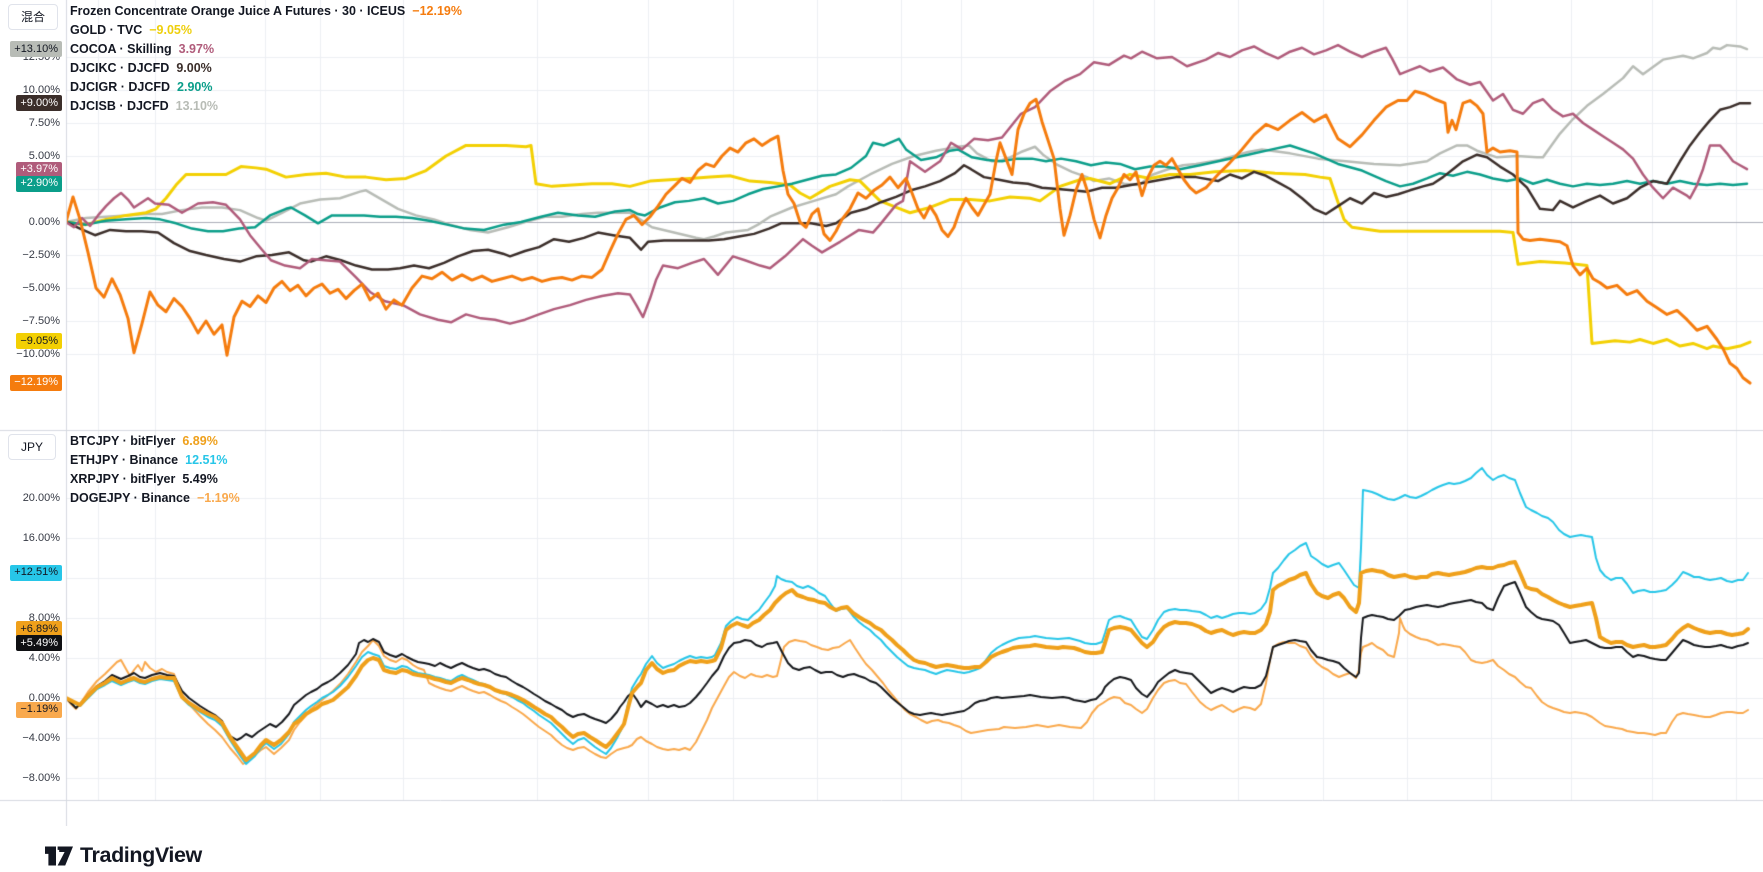 This screenshot has width=1763, height=872. Describe the element at coordinates (41, 255) in the screenshot. I see `price-tick-label: −2.50%` at that location.